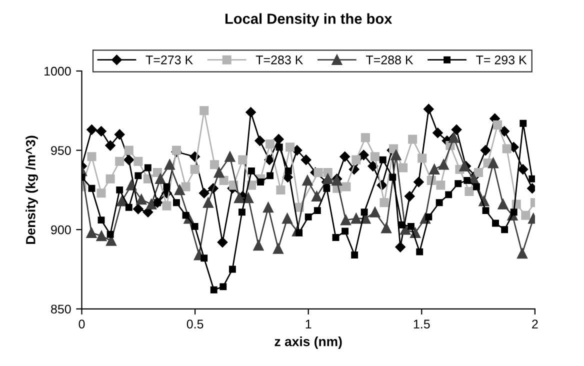 Image resolution: width=584 pixels, height=366 pixels. What do you see at coordinates (390, 60) in the screenshot?
I see `legend-label: T=288 K` at bounding box center [390, 60].